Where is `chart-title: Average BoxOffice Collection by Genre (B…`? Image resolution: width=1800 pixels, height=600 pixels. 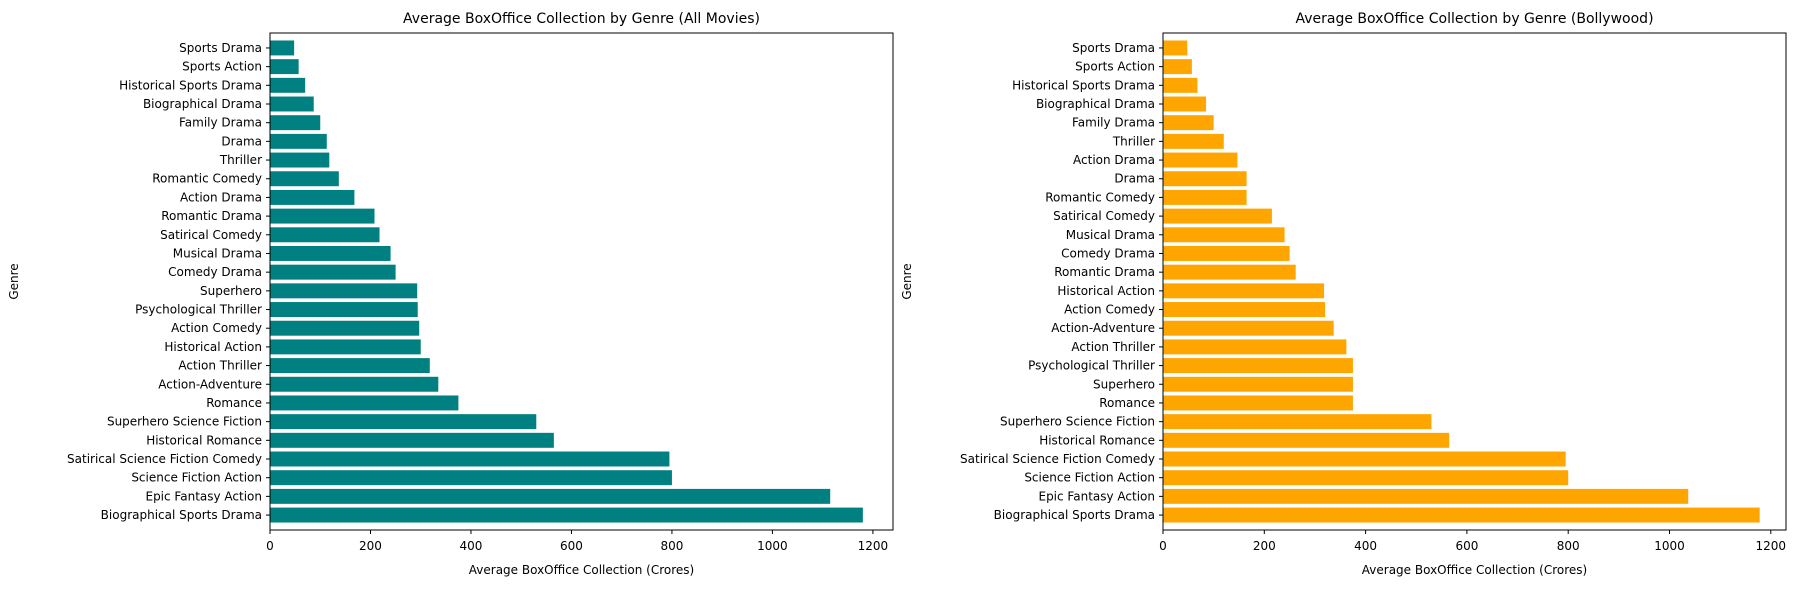 chart-title: Average BoxOffice Collection by Genre (B… is located at coordinates (1474, 19).